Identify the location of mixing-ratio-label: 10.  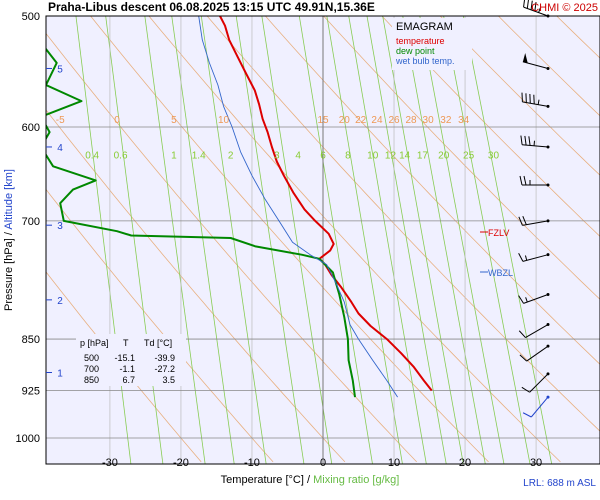
(373, 156).